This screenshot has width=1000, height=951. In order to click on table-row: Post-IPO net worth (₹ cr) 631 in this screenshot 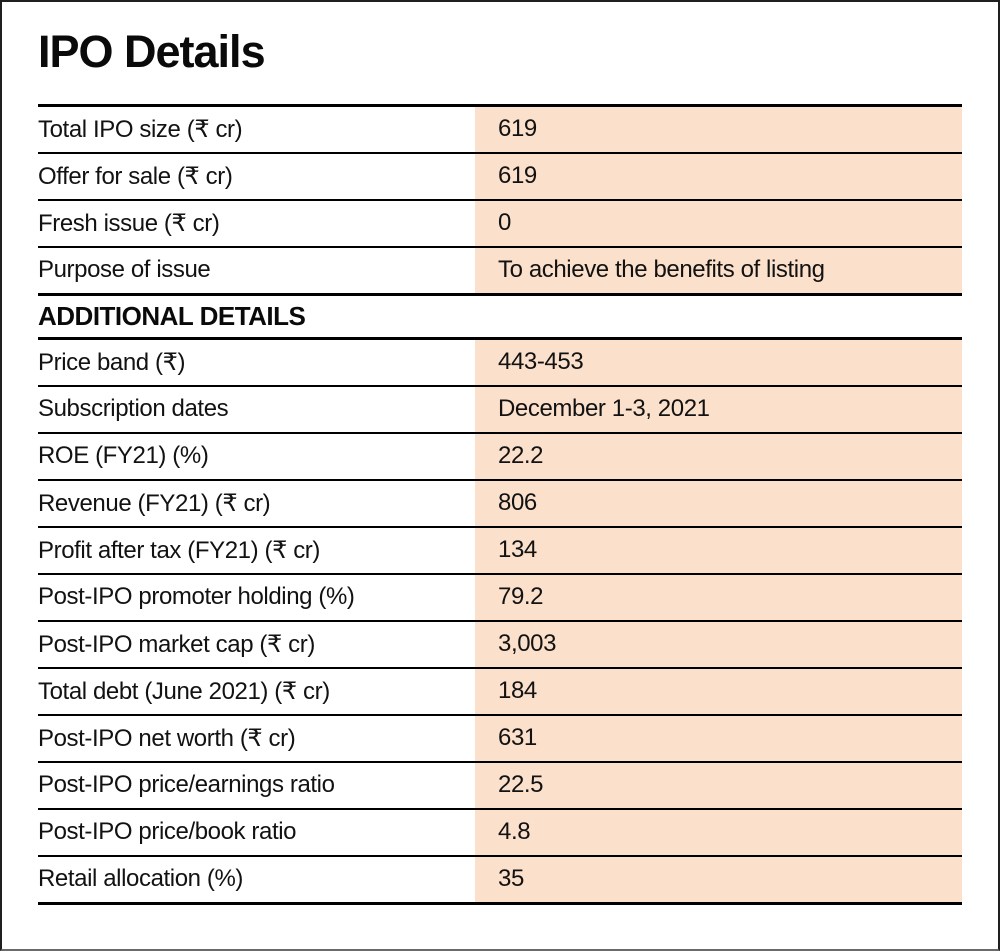, I will do `click(500, 739)`.